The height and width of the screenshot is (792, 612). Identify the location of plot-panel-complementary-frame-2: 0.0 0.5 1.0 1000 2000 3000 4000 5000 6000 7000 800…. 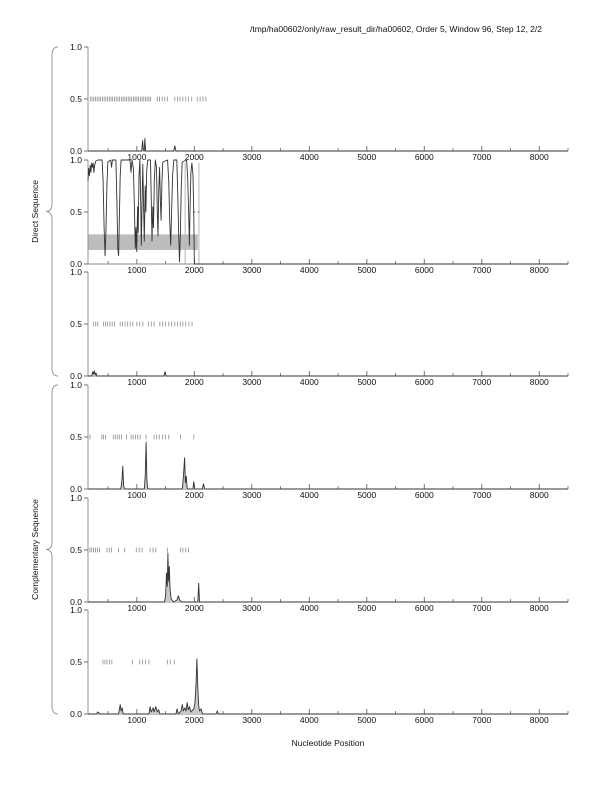
(319, 553).